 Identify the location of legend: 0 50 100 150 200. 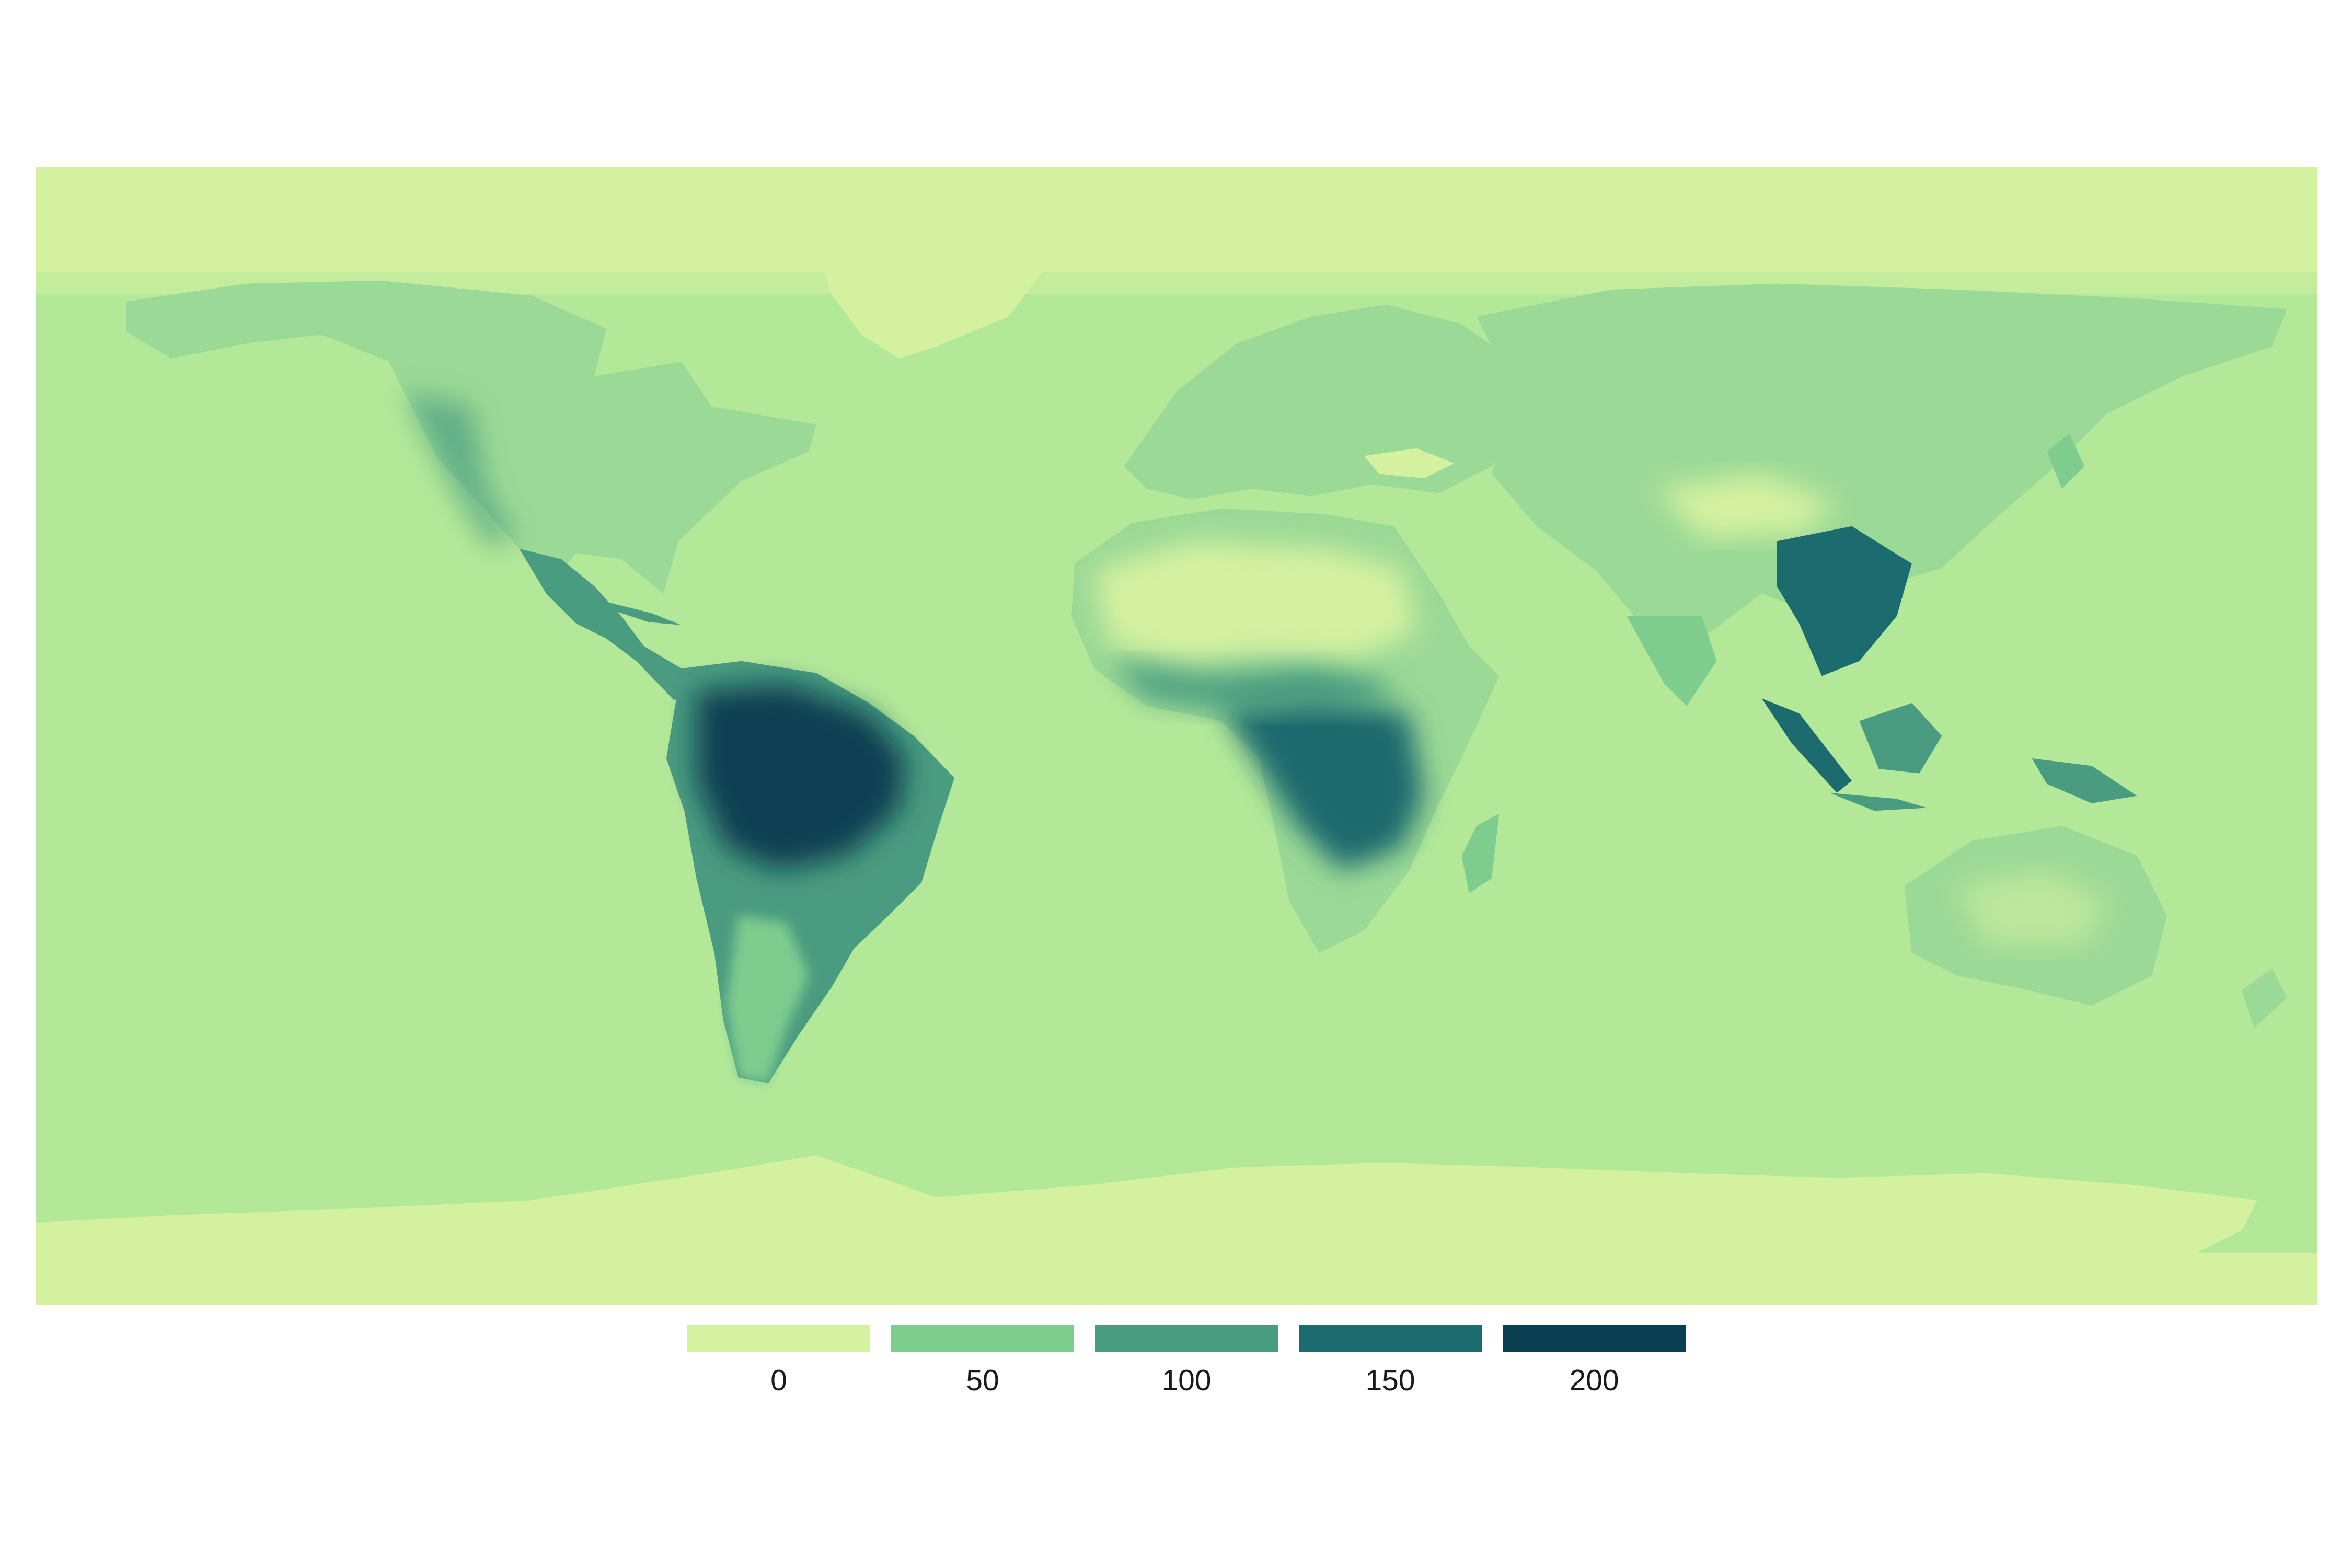
(1186, 1361).